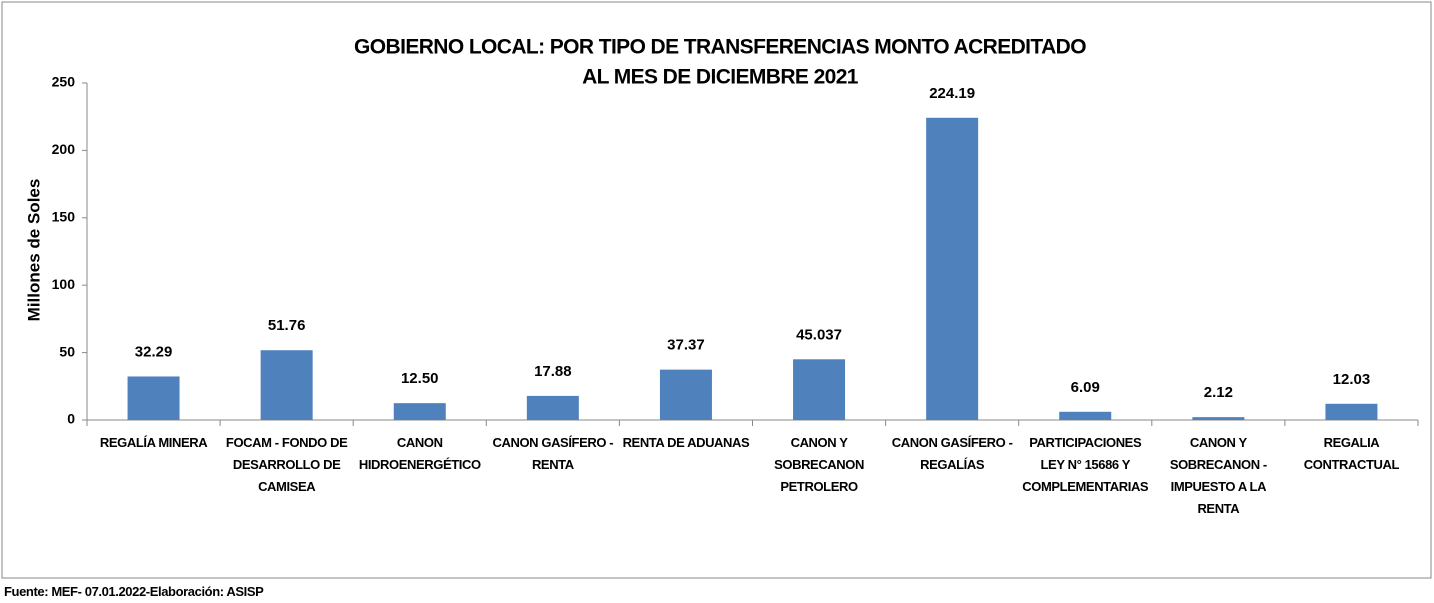 This screenshot has height=603, width=1434. Describe the element at coordinates (819, 464) in the screenshot. I see `x-tick-label: CANON Y SOBRECANON PETROLERO` at that location.